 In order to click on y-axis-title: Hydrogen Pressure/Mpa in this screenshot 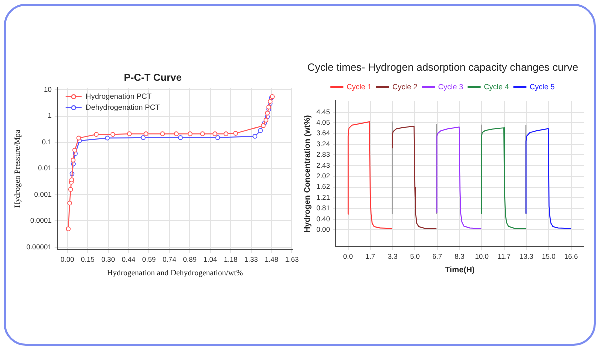, I will do `click(17, 169)`.